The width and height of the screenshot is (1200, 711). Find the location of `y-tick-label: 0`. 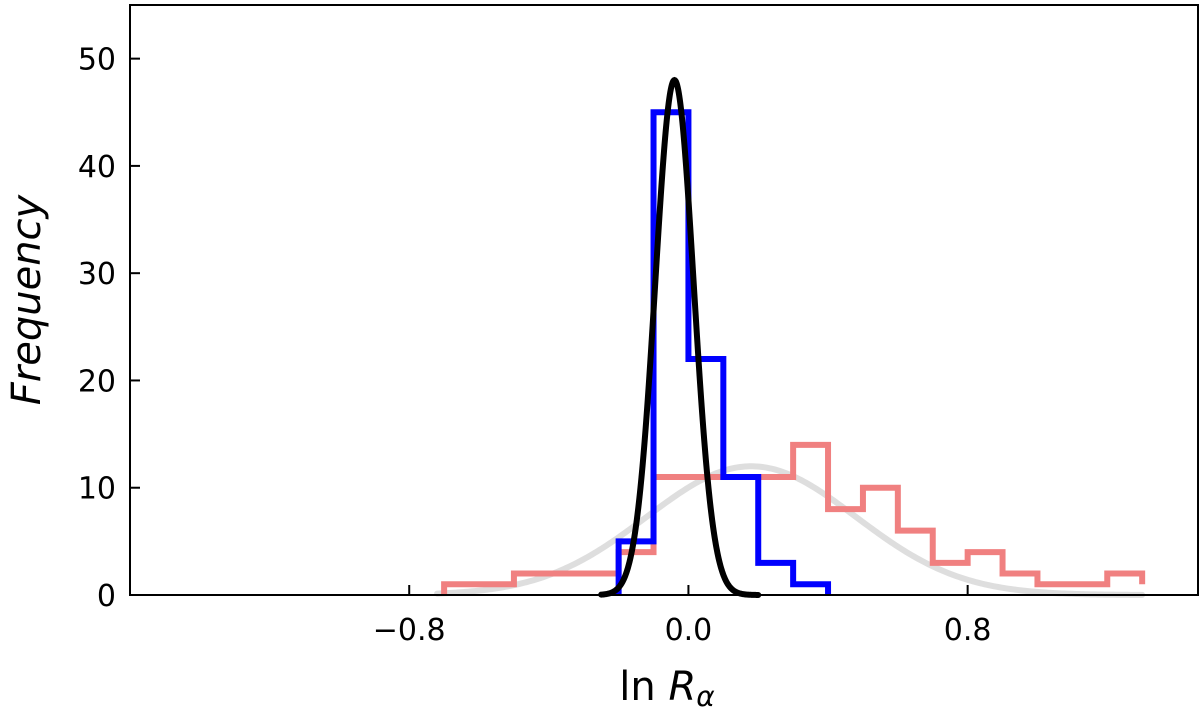

y-tick-label: 0 is located at coordinates (106, 596).